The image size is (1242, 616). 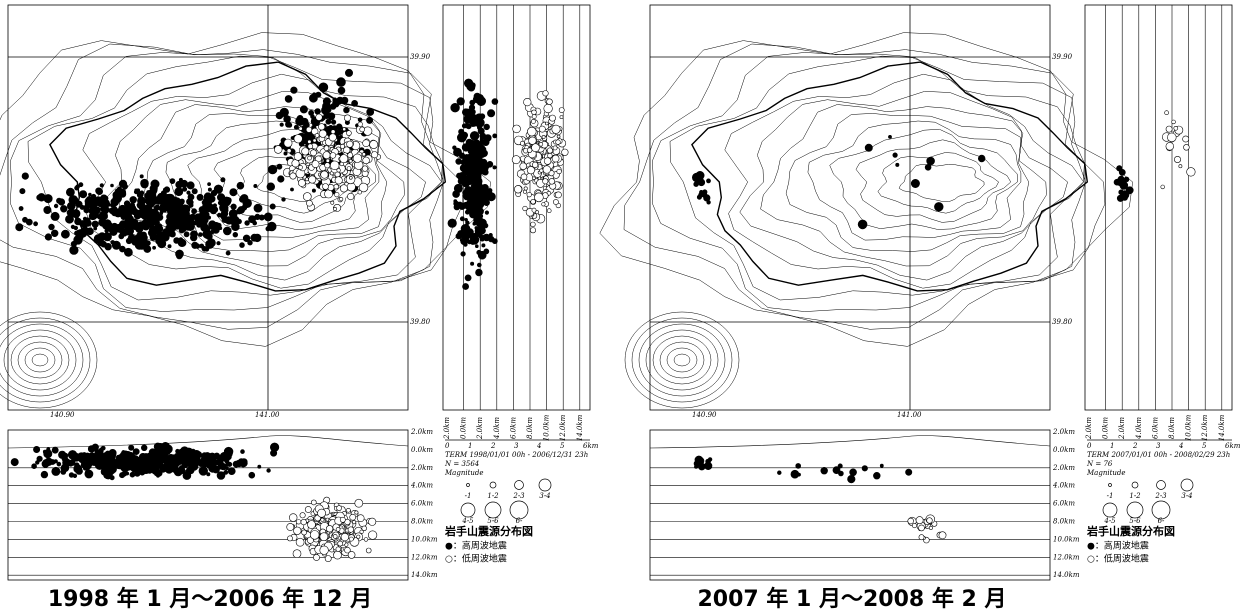 What do you see at coordinates (424, 575) in the screenshot?
I see `depth-label: 14.0km` at bounding box center [424, 575].